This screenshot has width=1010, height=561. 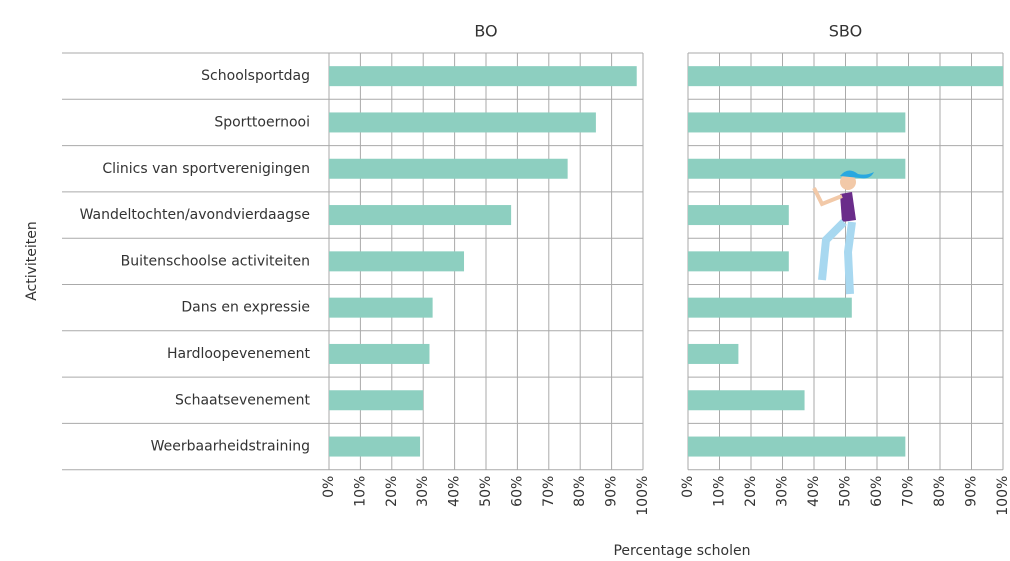 I want to click on y-axis-title: Activiteiten, so click(x=32, y=261).